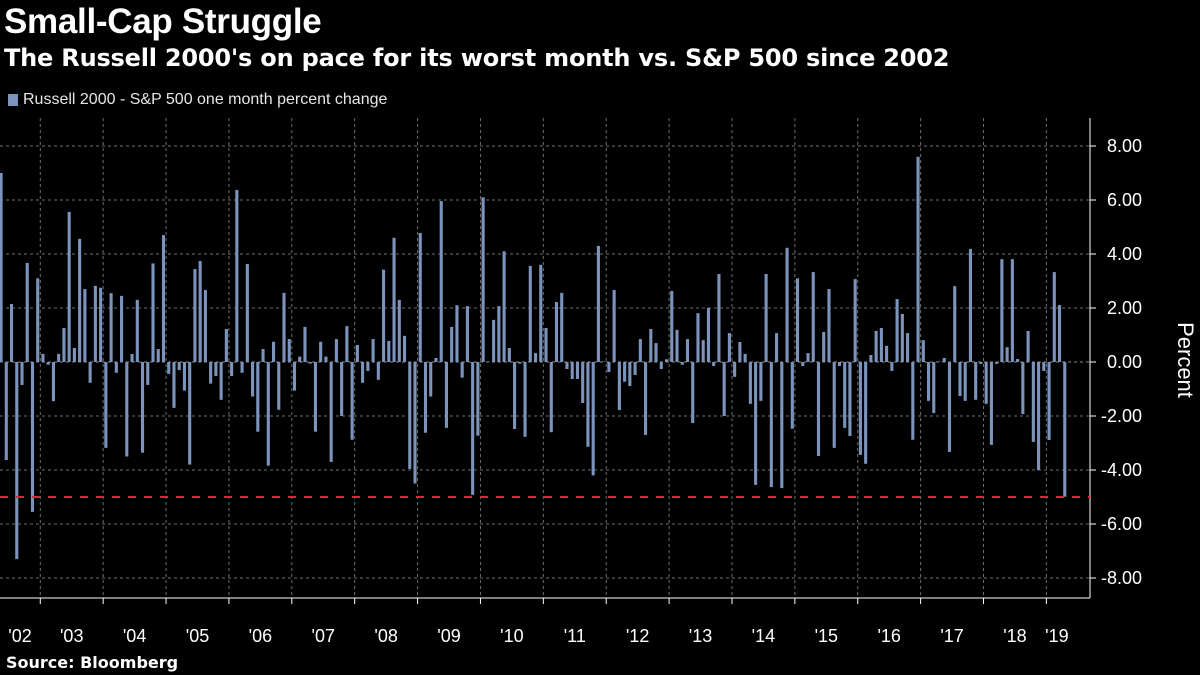 This screenshot has width=1200, height=675. What do you see at coordinates (1124, 308) in the screenshot?
I see `y-tick-label: 2.00` at bounding box center [1124, 308].